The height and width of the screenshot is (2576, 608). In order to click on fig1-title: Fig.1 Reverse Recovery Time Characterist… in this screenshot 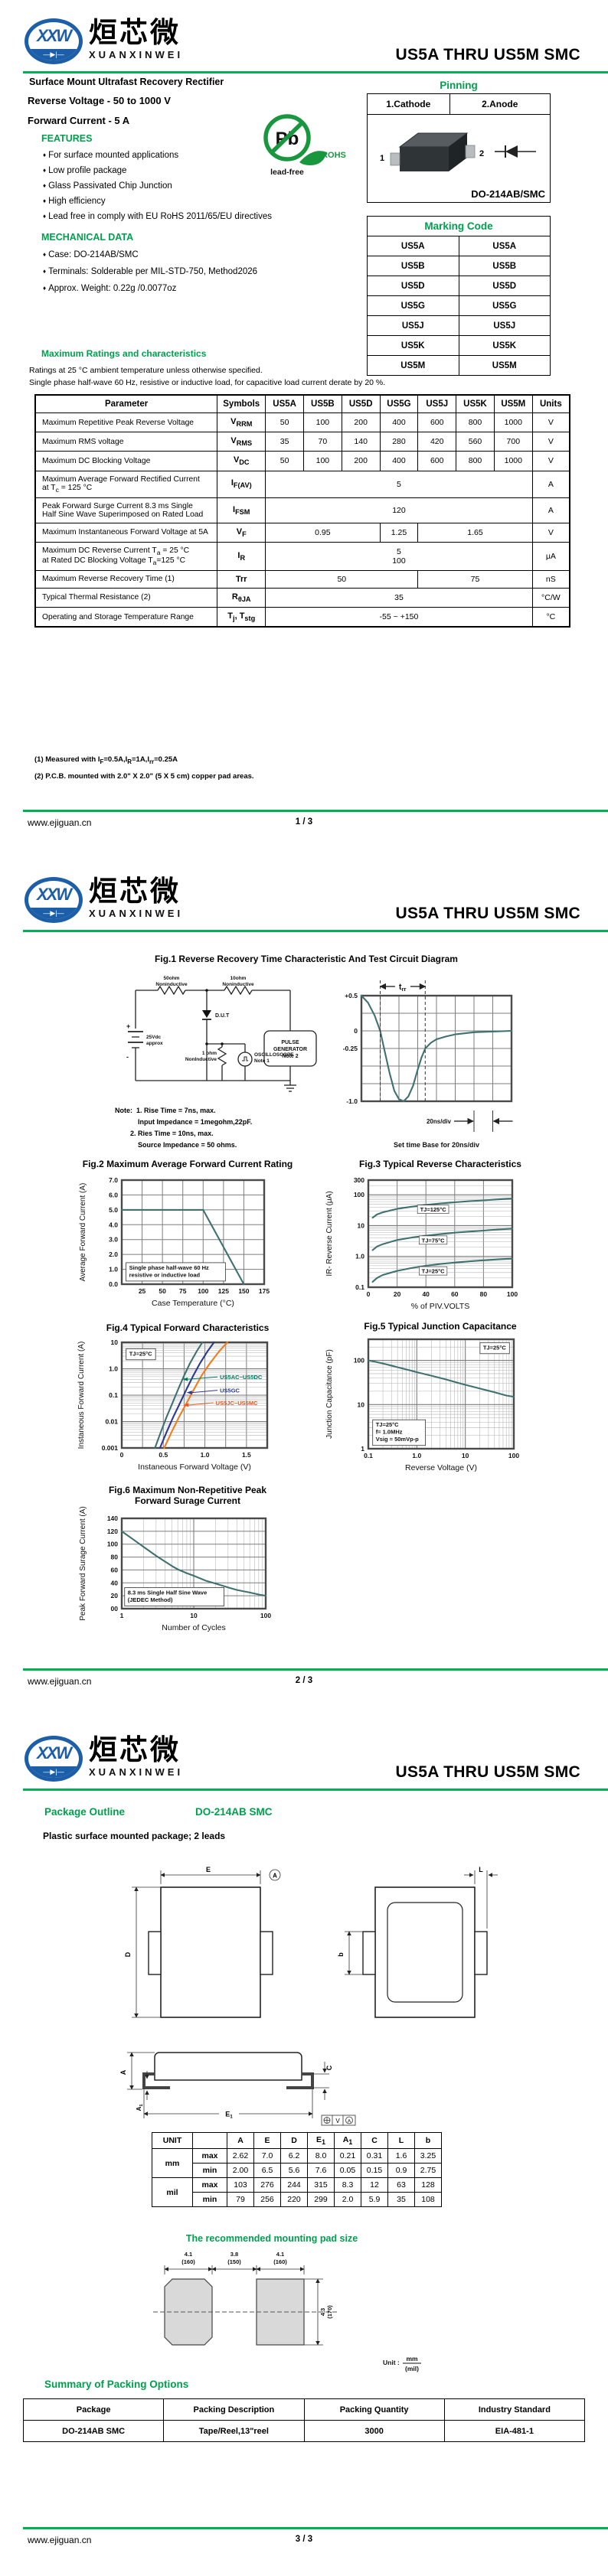, I will do `click(306, 959)`.